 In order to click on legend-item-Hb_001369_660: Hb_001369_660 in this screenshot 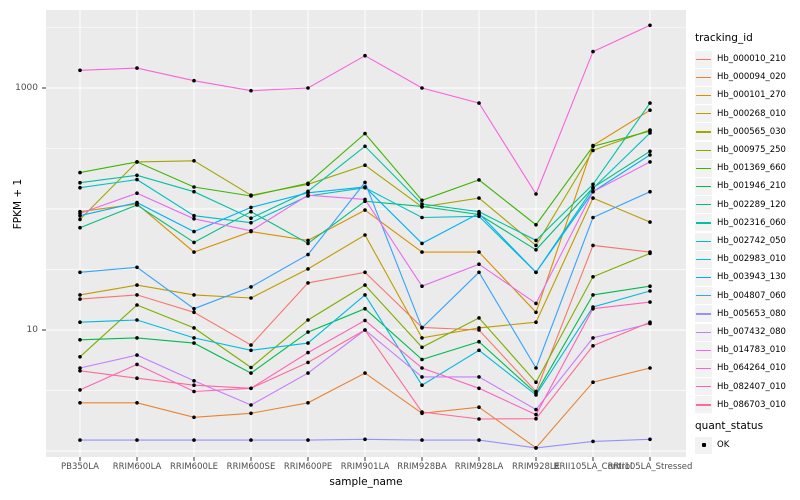, I will do `click(740, 168)`.